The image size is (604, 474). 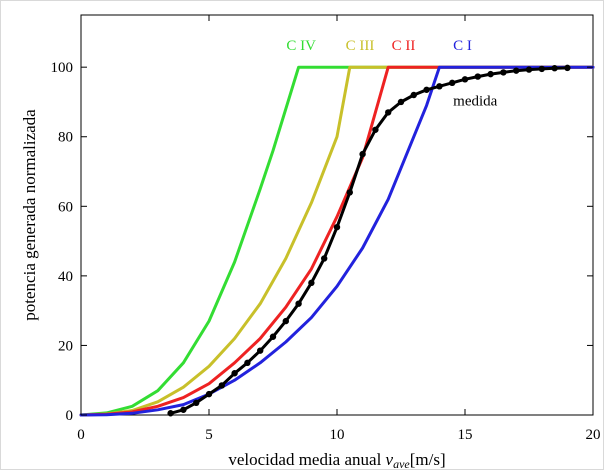 I want to click on x-axis-label-main: velocidad media anual, so click(x=306, y=459).